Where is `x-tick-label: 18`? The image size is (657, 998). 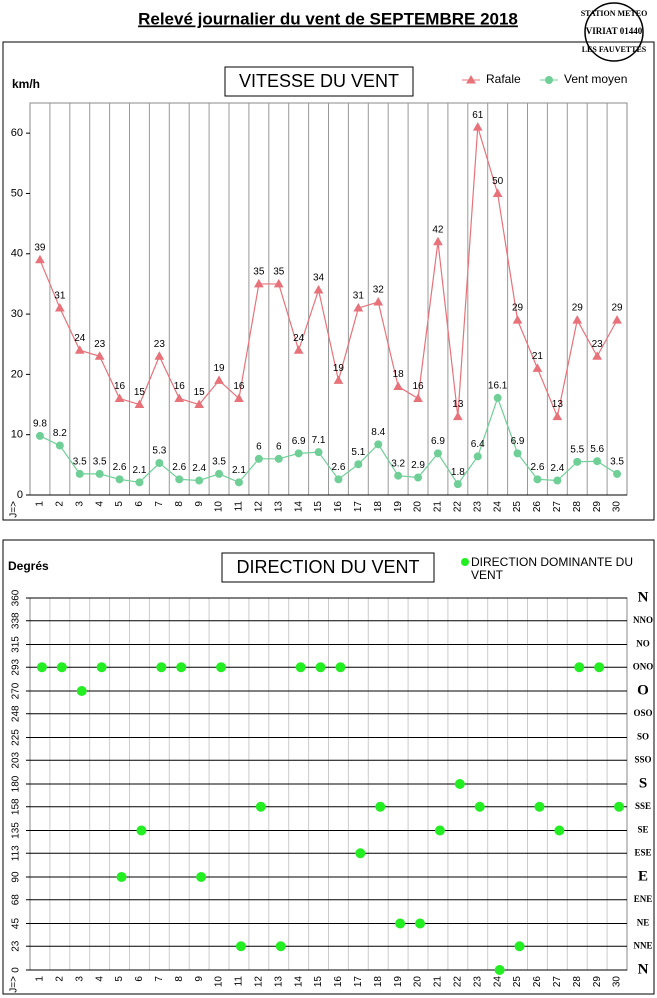
x-tick-label: 18 is located at coordinates (378, 982).